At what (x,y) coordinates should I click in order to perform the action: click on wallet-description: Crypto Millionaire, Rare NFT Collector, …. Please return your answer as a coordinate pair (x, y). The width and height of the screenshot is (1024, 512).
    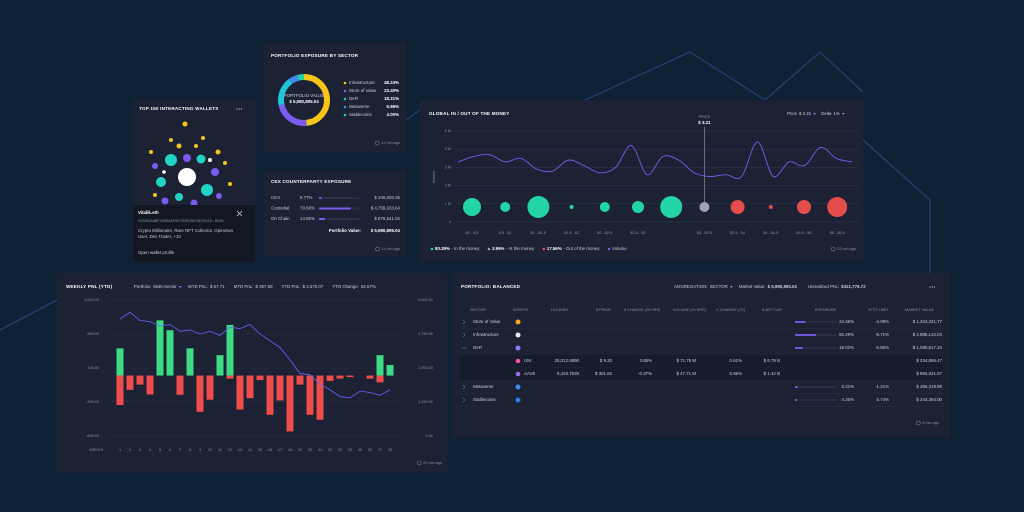
    Looking at the image, I should click on (185, 230).